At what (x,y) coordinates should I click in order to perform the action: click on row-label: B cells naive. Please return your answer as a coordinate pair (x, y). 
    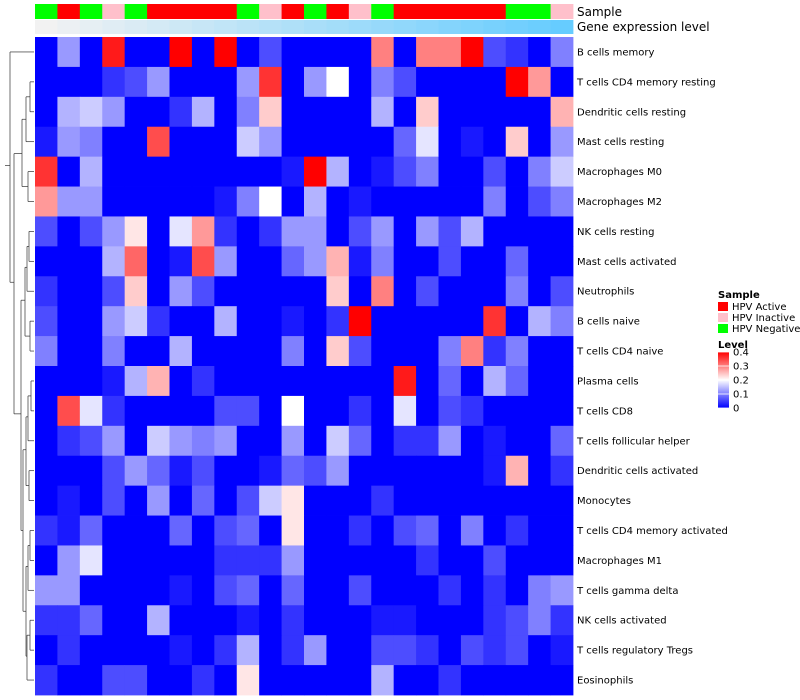
    Looking at the image, I should click on (608, 322).